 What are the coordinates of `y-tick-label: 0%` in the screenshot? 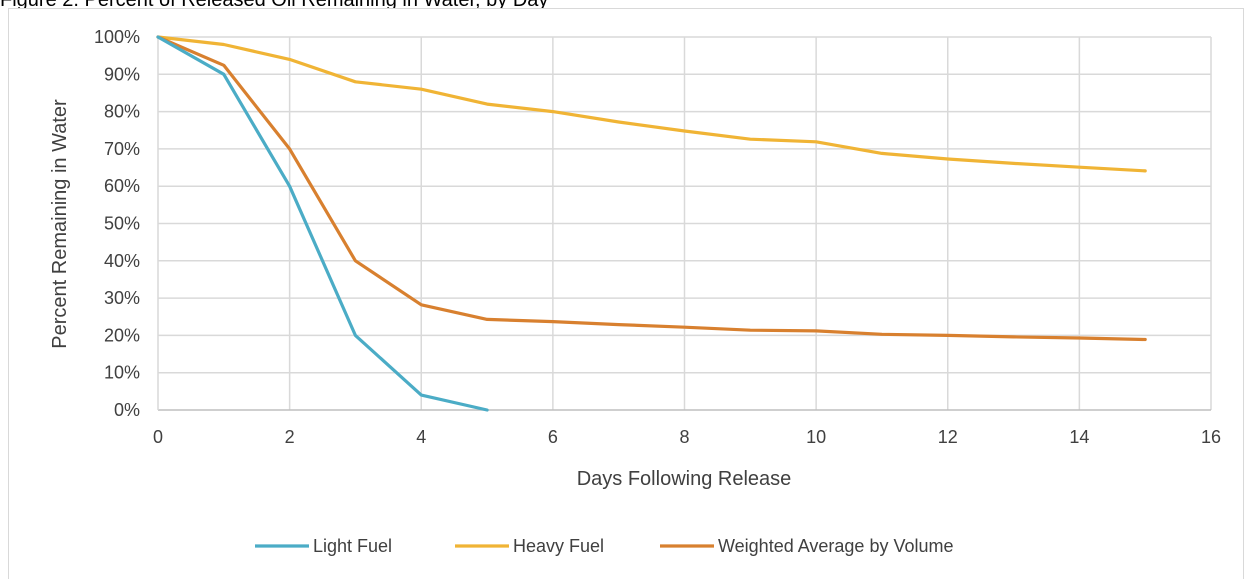 It's located at (127, 410).